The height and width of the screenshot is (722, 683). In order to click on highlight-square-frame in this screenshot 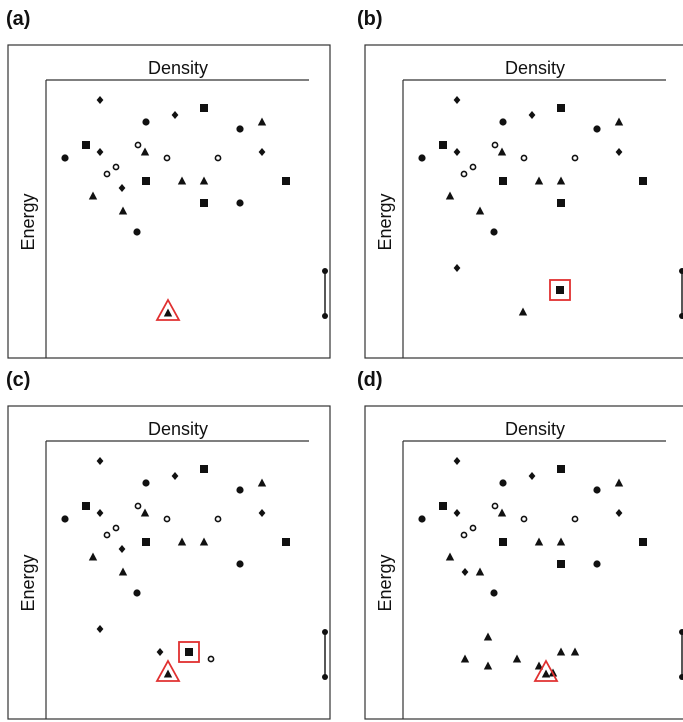, I will do `click(189, 652)`.